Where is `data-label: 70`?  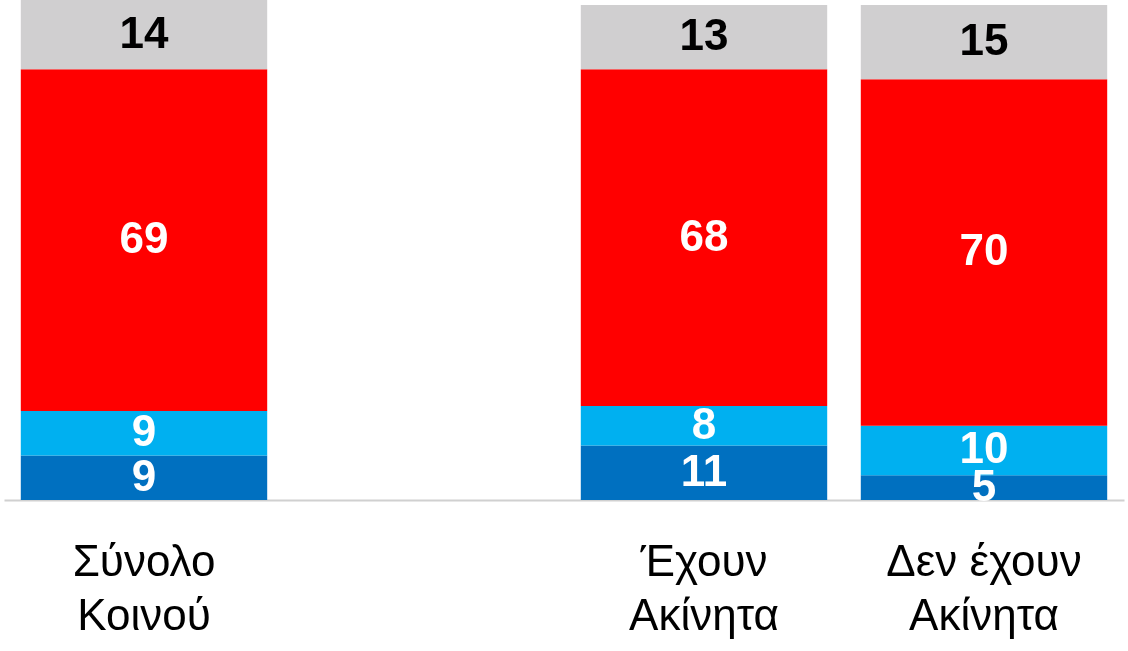 data-label: 70 is located at coordinates (984, 250).